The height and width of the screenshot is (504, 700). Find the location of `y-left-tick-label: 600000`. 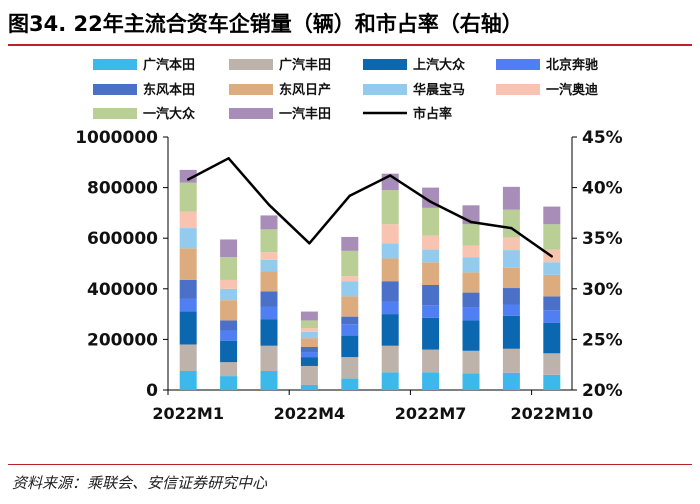

y-left-tick-label: 600000 is located at coordinates (122, 239).